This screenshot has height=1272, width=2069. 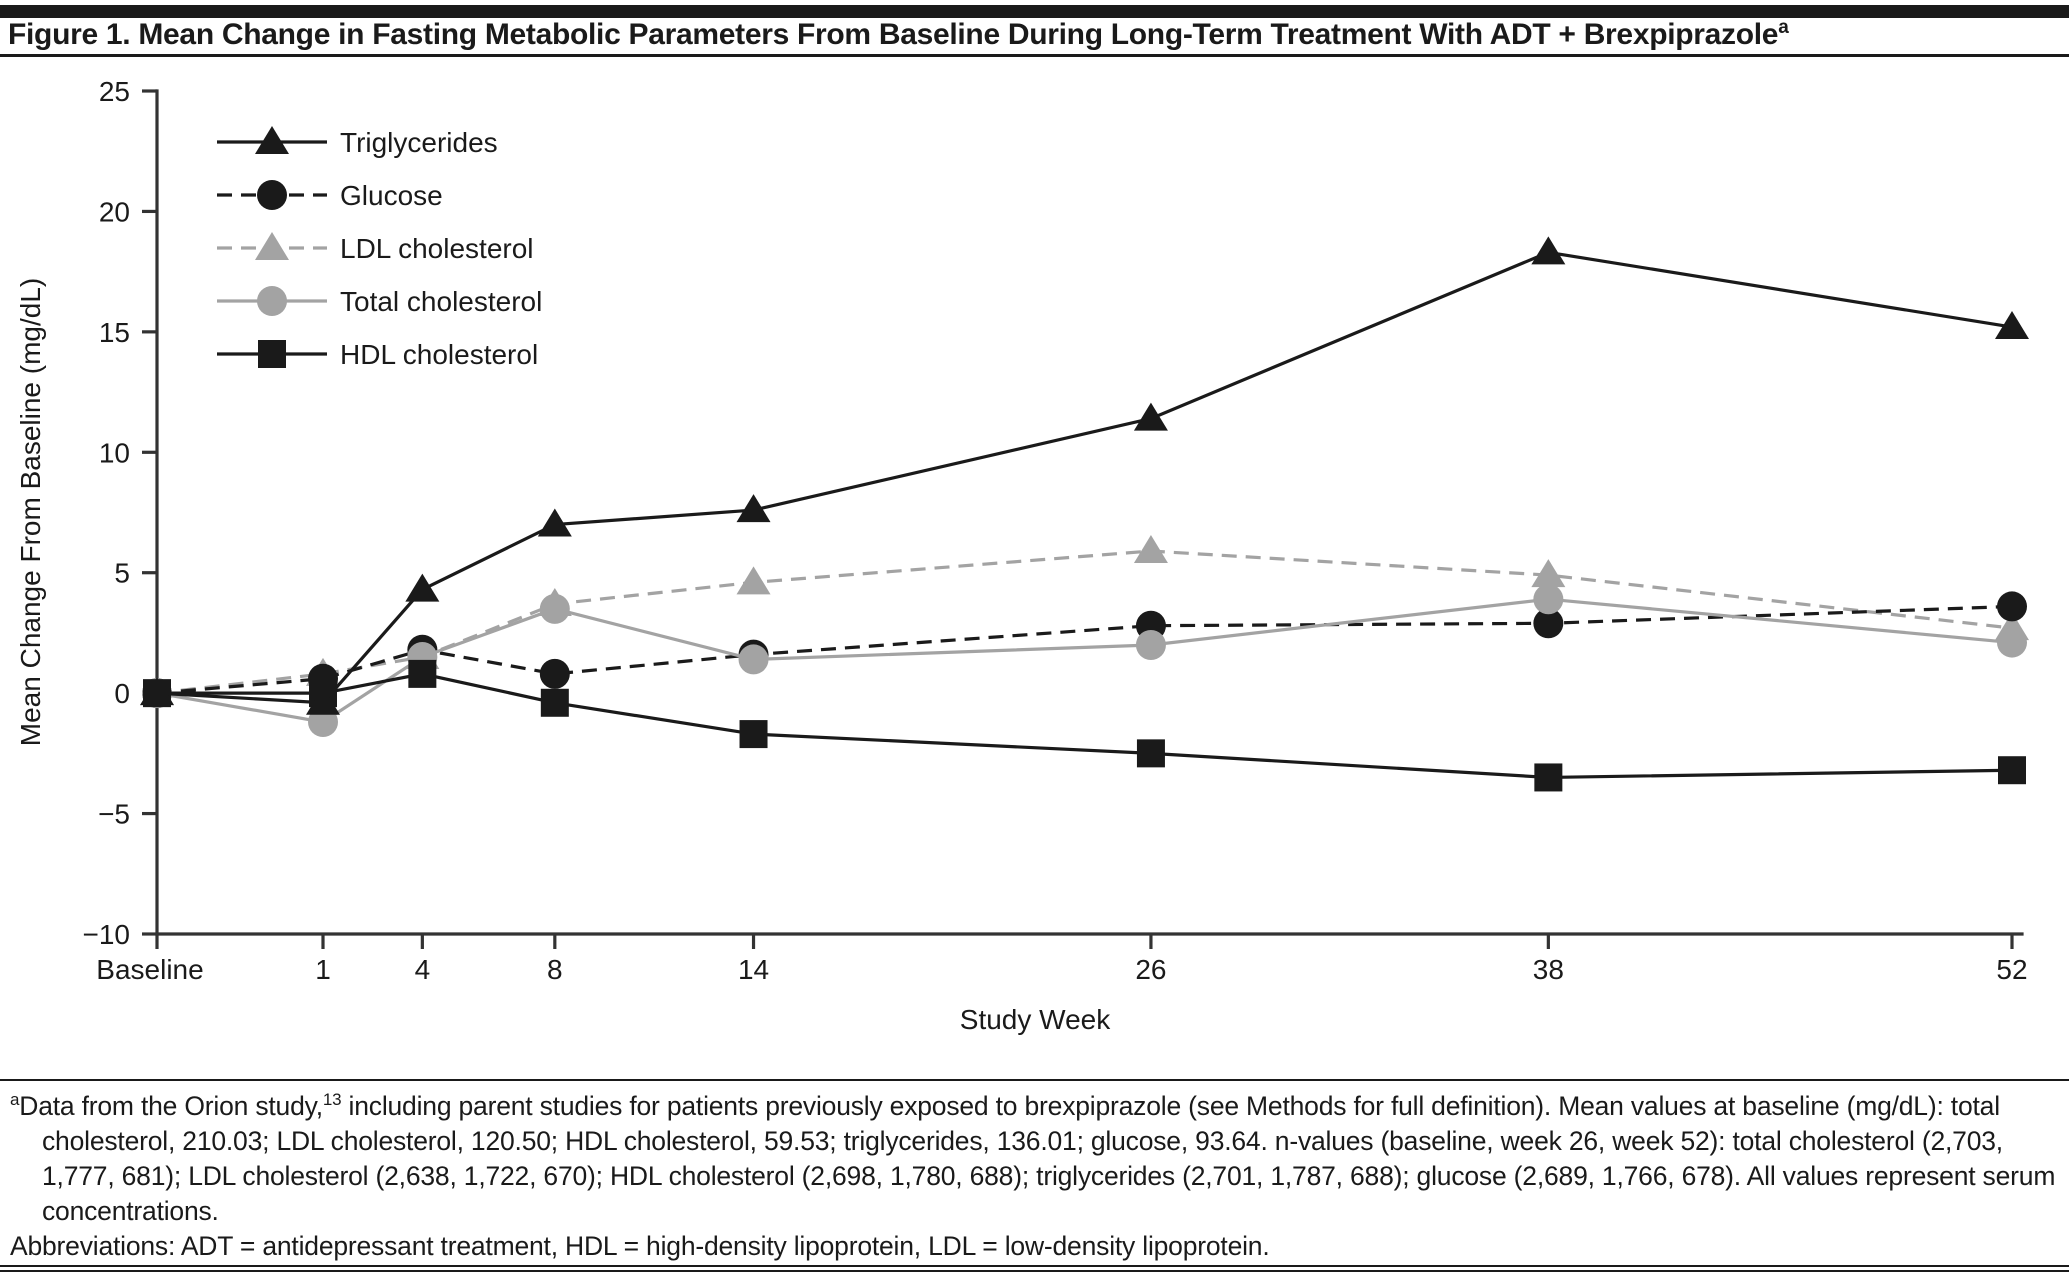 What do you see at coordinates (1548, 969) in the screenshot?
I see `x-tick-label: 38` at bounding box center [1548, 969].